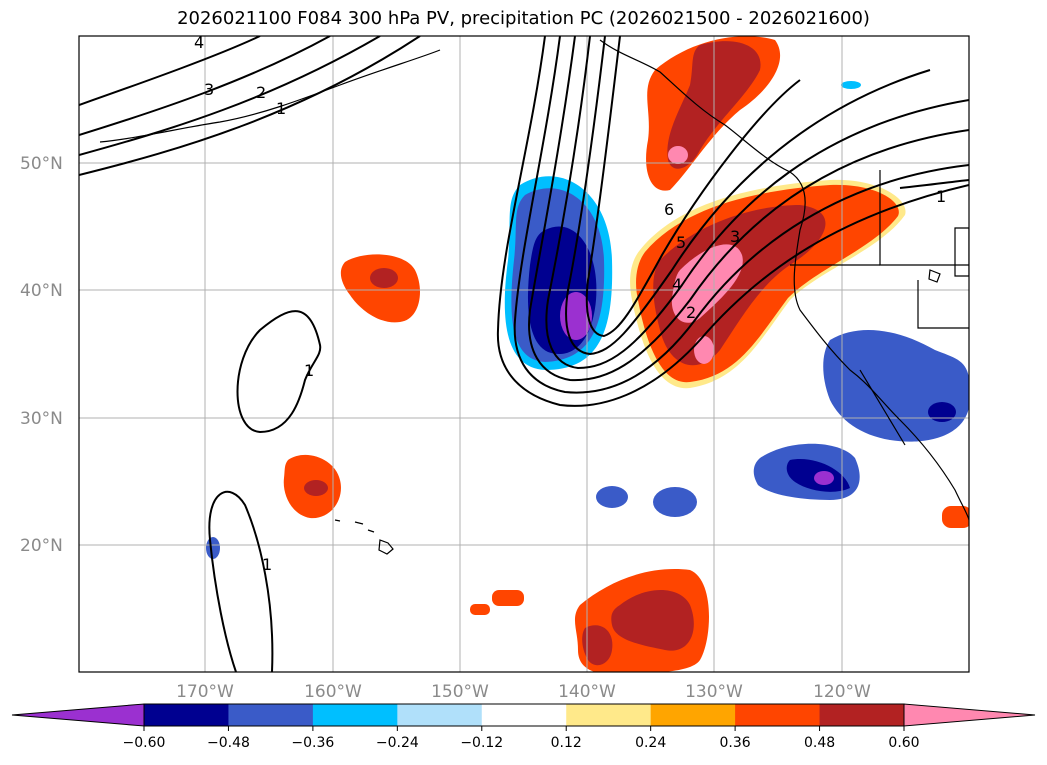 This screenshot has width=1047, height=765. I want to click on colorbar-tick-label: −0.36, so click(312, 743).